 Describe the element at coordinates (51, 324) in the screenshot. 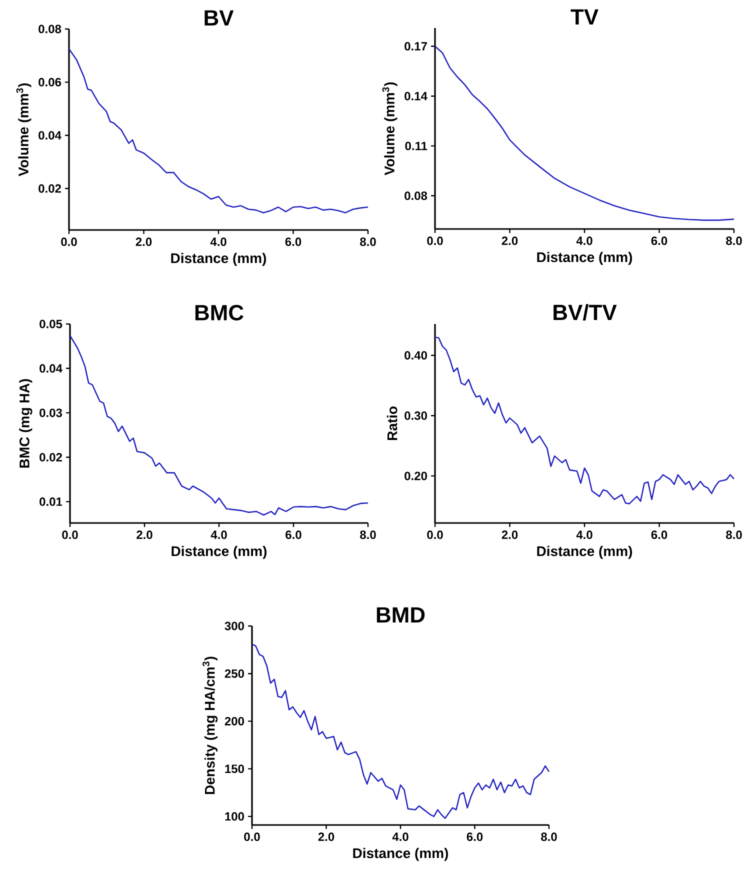

I see `y-tick-label: 0.05` at that location.